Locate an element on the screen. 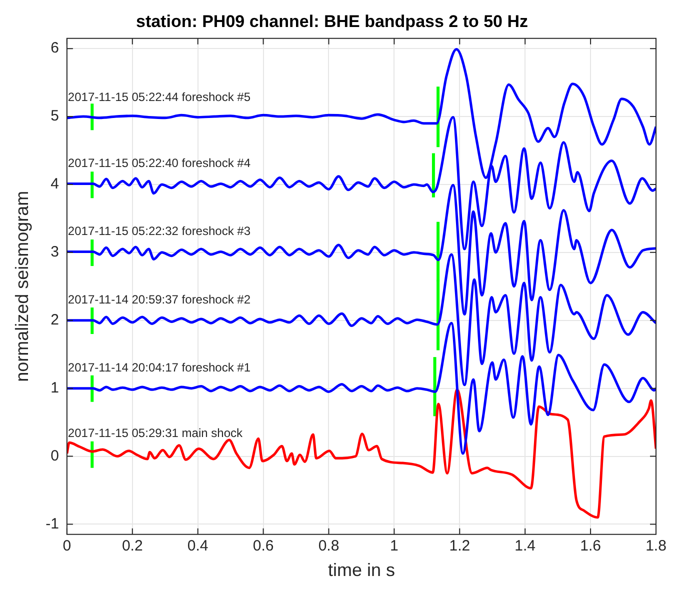  annotation: 2017-11-14 20:59:37 foreshock #2 is located at coordinates (159, 299).